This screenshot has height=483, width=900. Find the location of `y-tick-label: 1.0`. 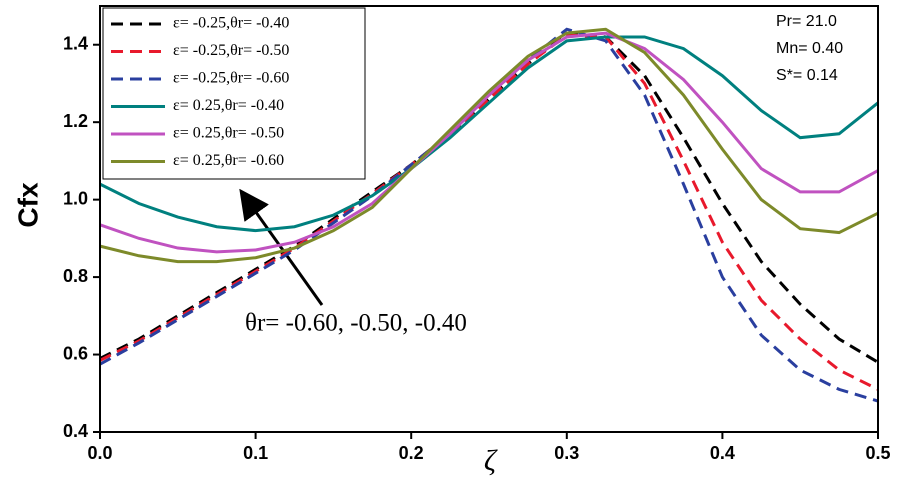

y-tick-label: 1.0 is located at coordinates (75, 198).